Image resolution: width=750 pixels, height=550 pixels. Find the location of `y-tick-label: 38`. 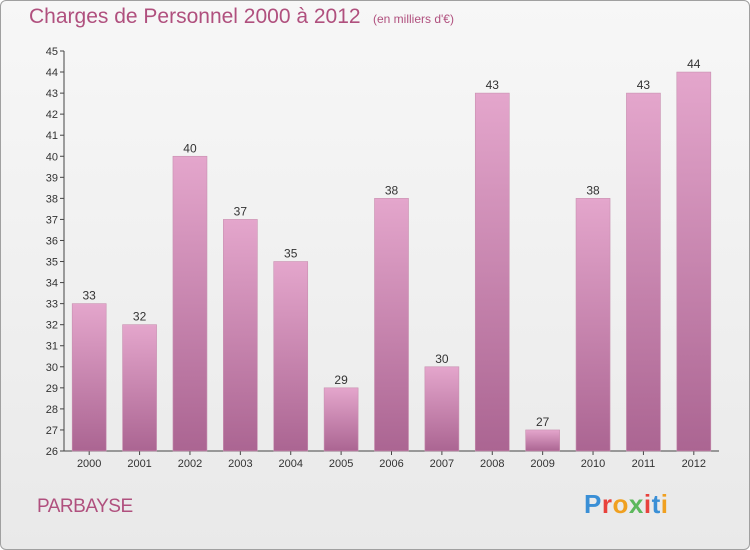

y-tick-label: 38 is located at coordinates (52, 199).